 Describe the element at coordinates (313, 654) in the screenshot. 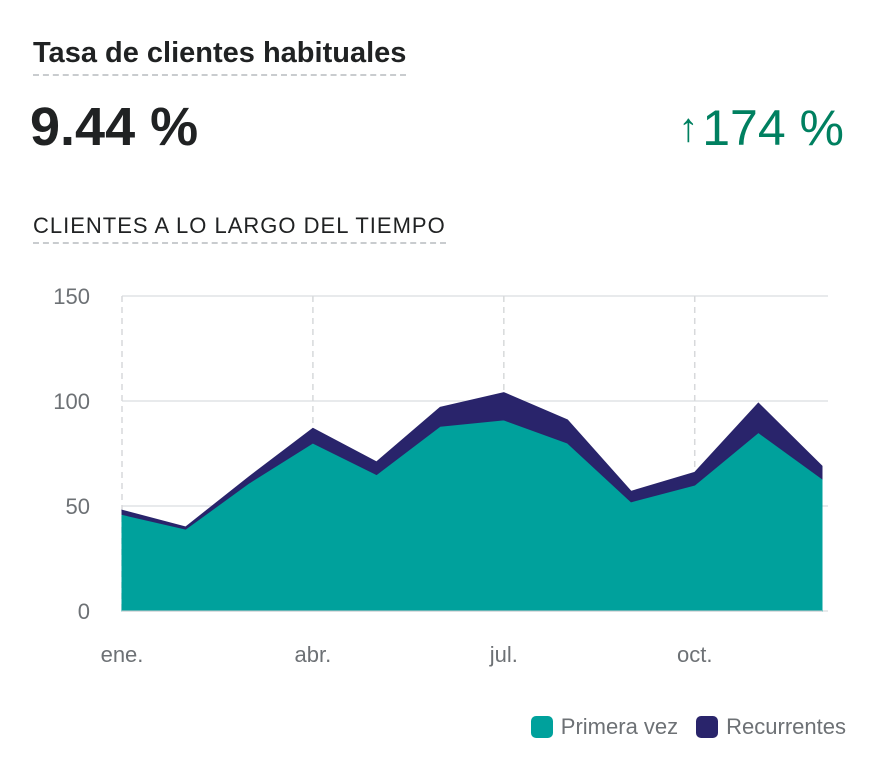

I see `x-tick-label: abr.` at that location.